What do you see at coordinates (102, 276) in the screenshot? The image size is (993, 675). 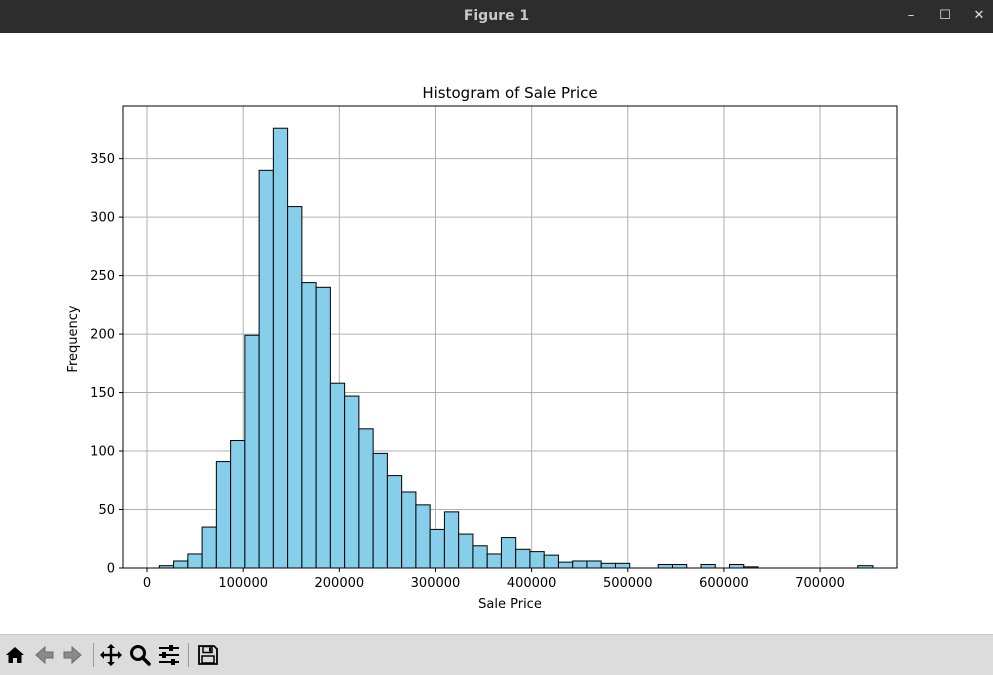 I see `y-tick-label: 250` at bounding box center [102, 276].